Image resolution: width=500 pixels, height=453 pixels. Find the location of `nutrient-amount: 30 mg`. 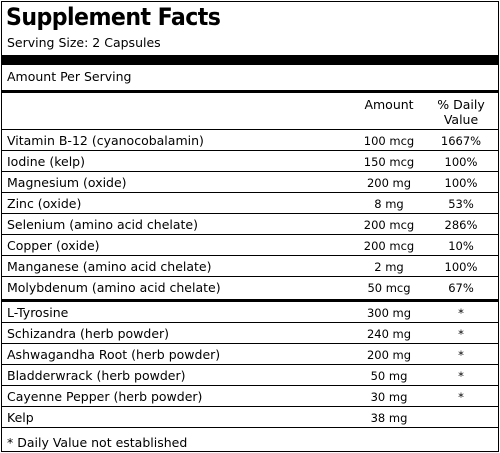

nutrient-amount: 30 mg is located at coordinates (389, 397).